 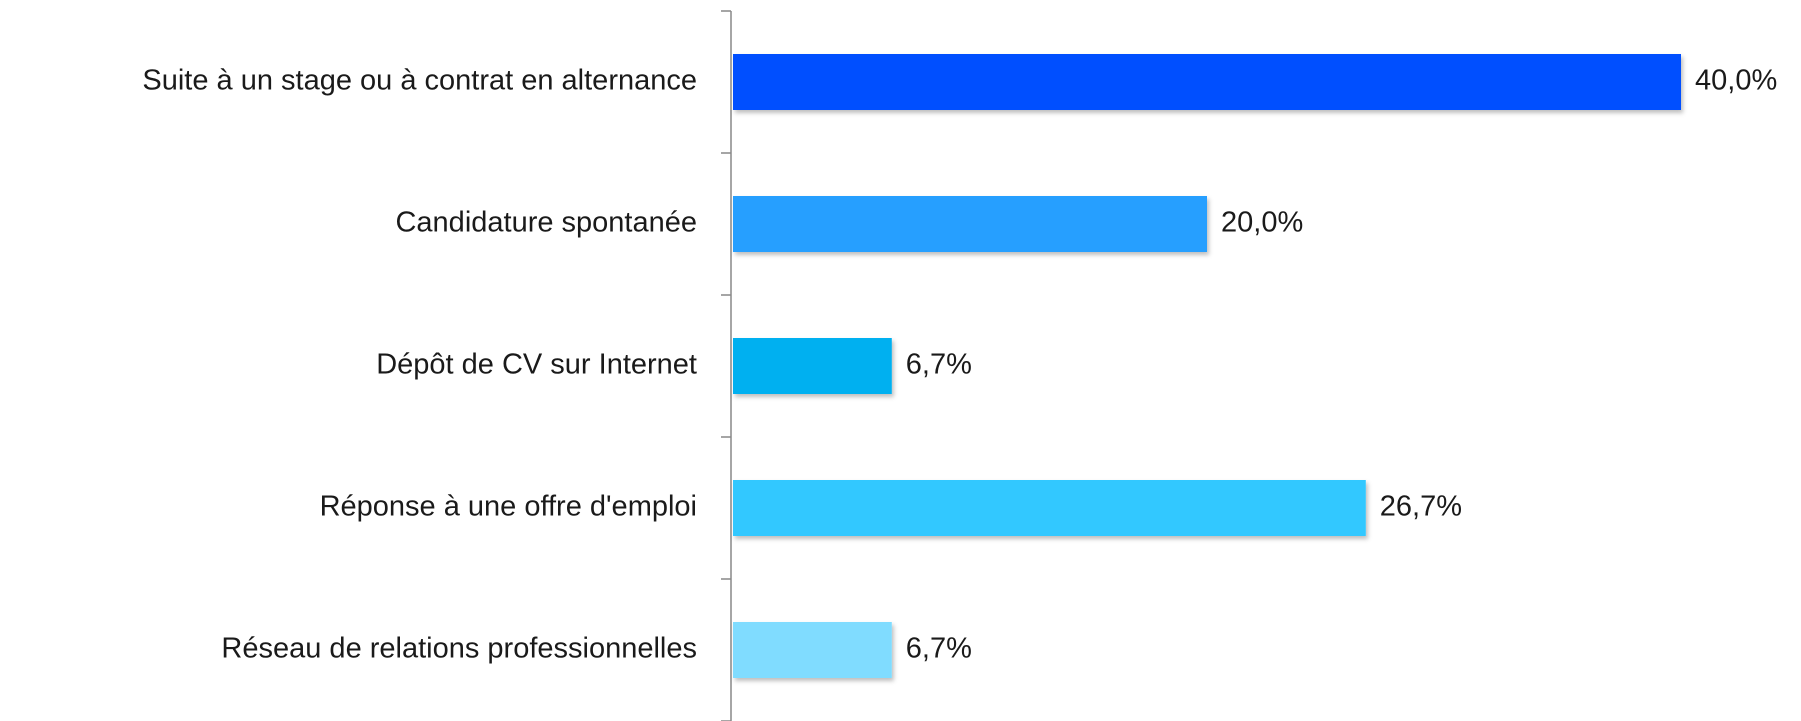 I want to click on category-label: Réponse à une offre d'emploi, so click(x=508, y=507).